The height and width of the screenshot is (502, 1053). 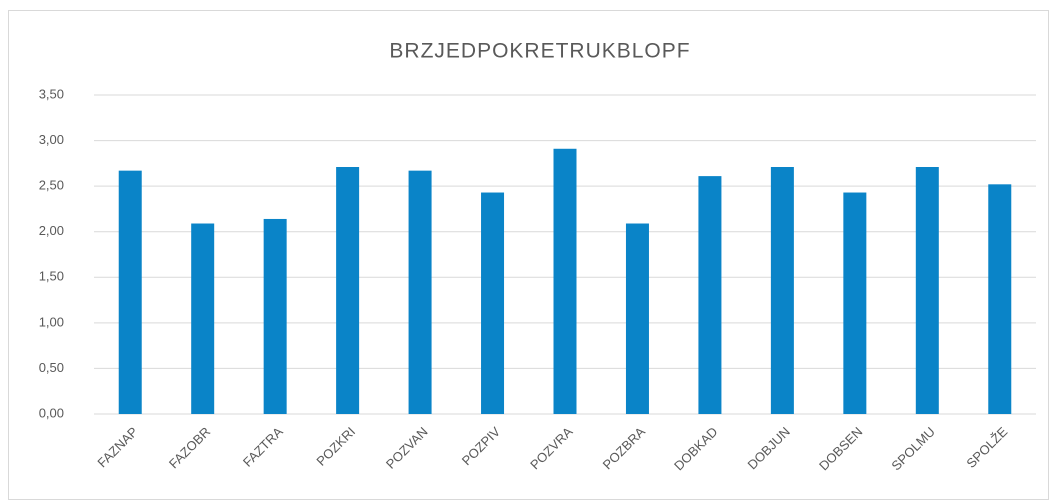 What do you see at coordinates (51, 230) in the screenshot?
I see `y-tick-label: 2,00` at bounding box center [51, 230].